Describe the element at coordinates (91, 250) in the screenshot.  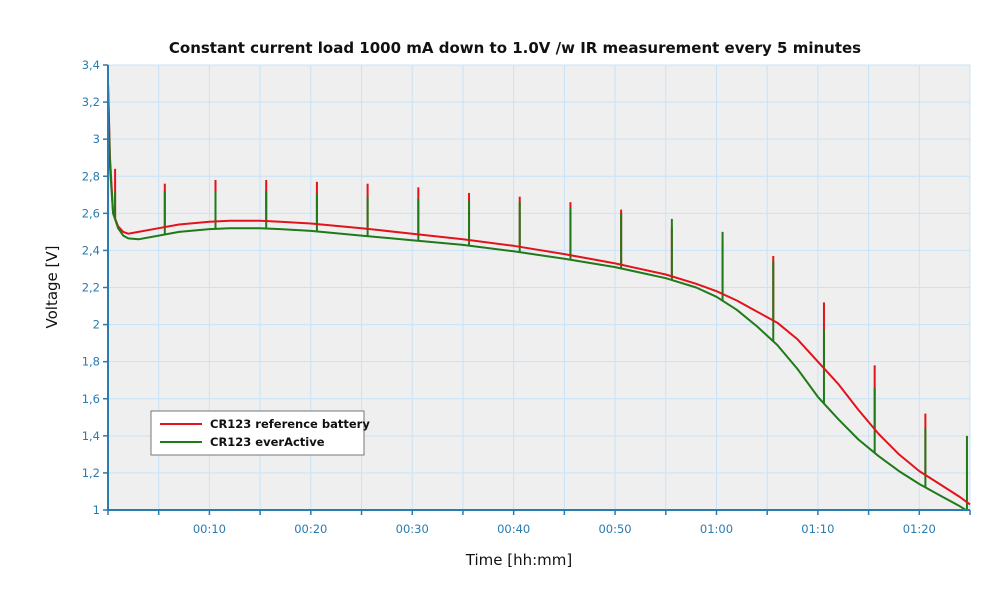
I see `y-tick-label: 2,4` at that location.